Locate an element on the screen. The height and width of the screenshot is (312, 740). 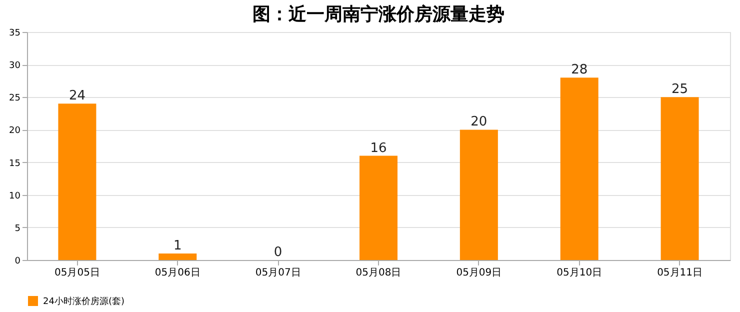
y-tick-label: 25 is located at coordinates (14, 99).